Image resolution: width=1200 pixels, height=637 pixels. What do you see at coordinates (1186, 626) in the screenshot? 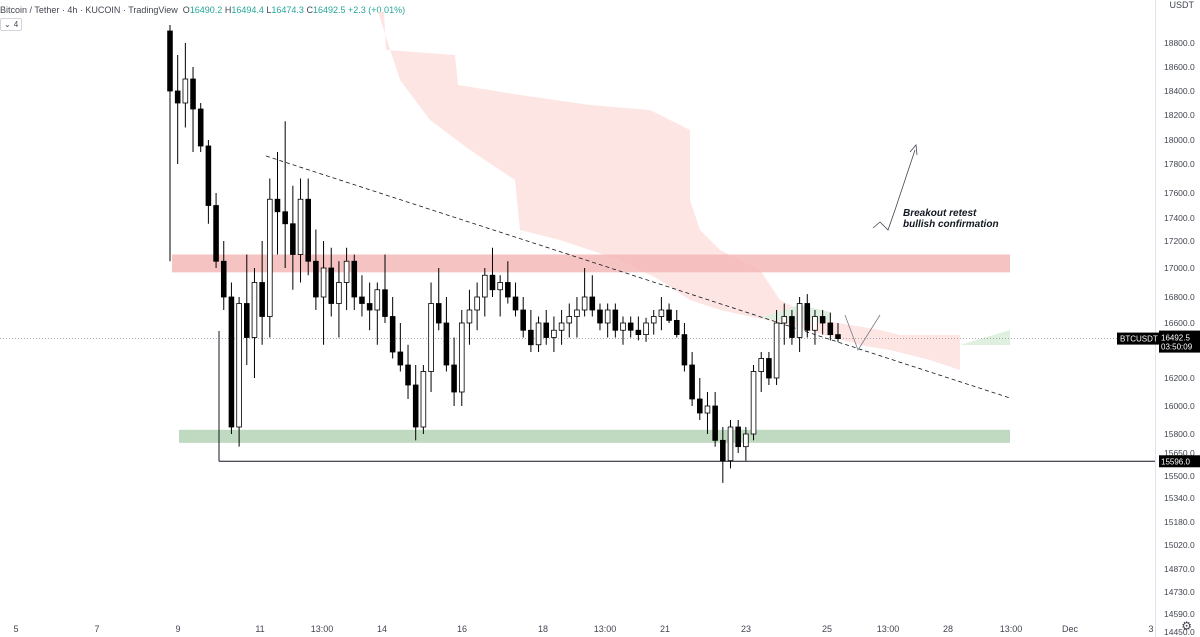
I see `gear-icon: ⚙` at bounding box center [1186, 626].